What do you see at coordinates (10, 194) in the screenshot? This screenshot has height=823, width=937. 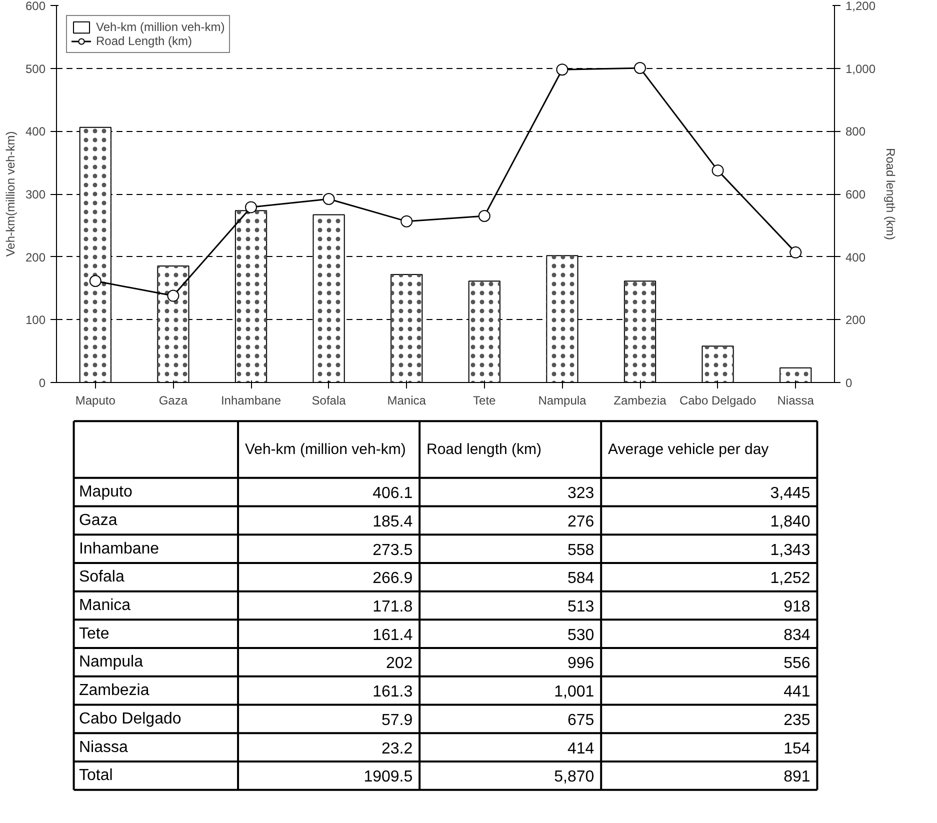 I see `y-axis-title: Veh-km(million veh-km)` at bounding box center [10, 194].